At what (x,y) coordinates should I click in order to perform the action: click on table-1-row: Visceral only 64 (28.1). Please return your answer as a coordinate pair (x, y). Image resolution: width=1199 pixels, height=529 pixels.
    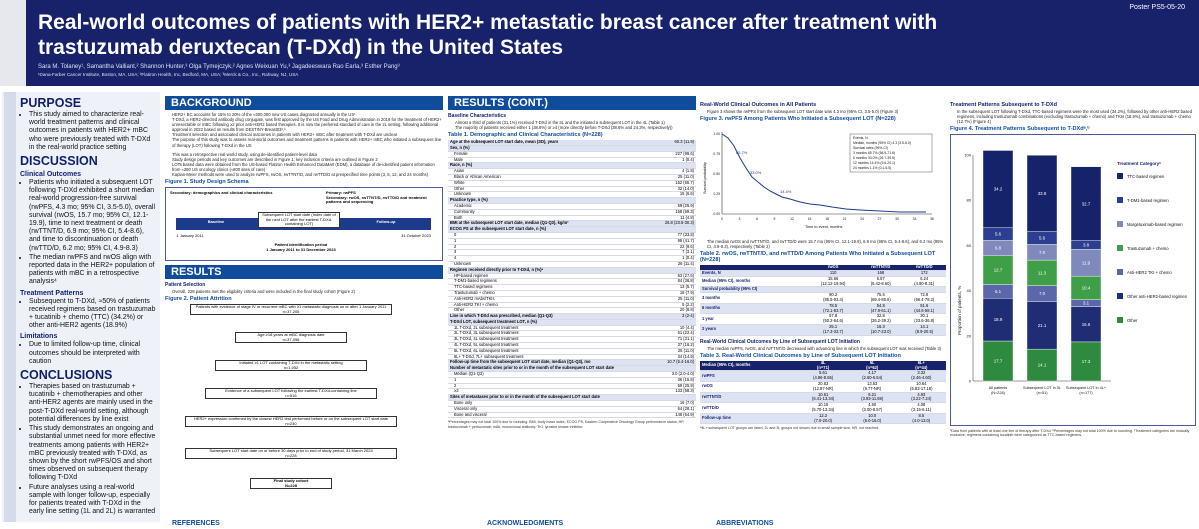
    Looking at the image, I should click on (572, 409).